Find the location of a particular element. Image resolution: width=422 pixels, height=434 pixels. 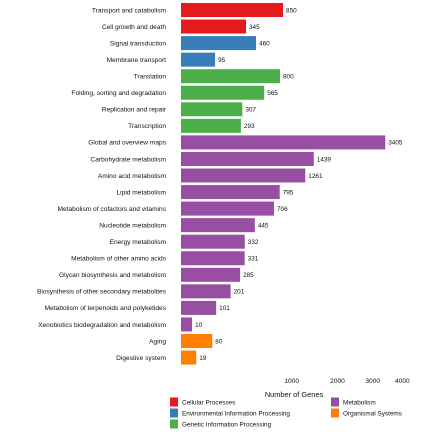

legend-item-cellular-processes: Cellular Processes is located at coordinates (202, 402).